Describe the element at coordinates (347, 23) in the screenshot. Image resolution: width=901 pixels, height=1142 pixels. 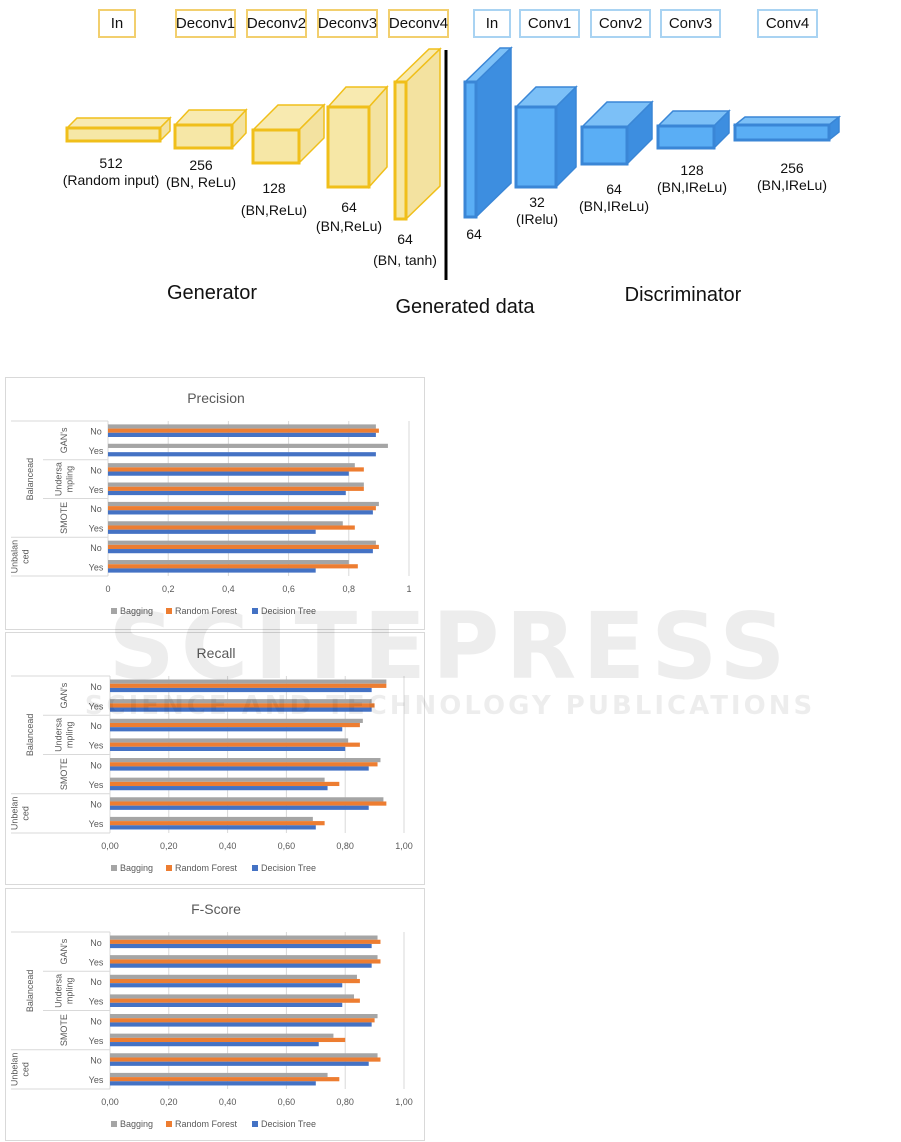
I see `layer-label-deconv3: Deconv3` at that location.